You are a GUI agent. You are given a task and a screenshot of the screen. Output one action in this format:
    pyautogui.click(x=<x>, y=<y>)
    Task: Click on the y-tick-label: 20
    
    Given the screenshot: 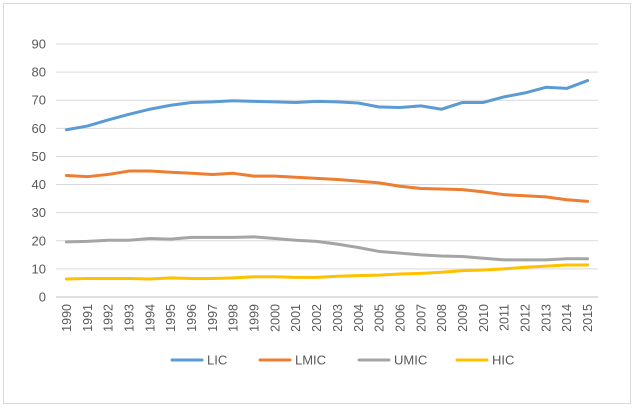 What is the action you would take?
    pyautogui.click(x=39, y=240)
    